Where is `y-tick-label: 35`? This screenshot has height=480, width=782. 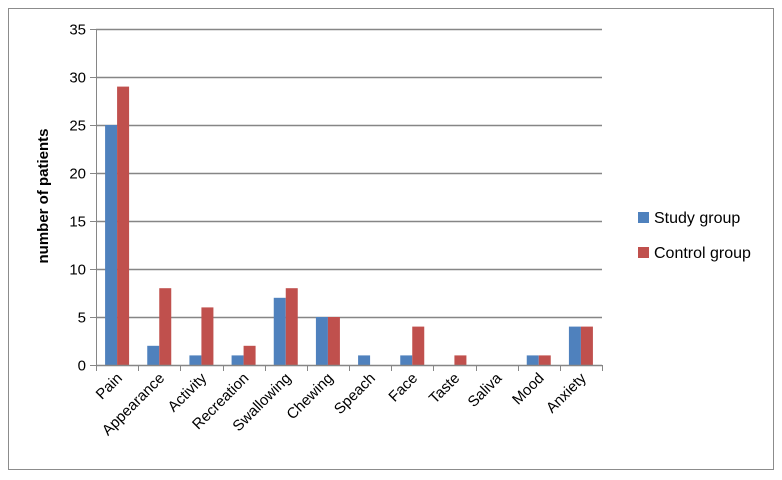 y-tick-label: 35 is located at coordinates (77, 30).